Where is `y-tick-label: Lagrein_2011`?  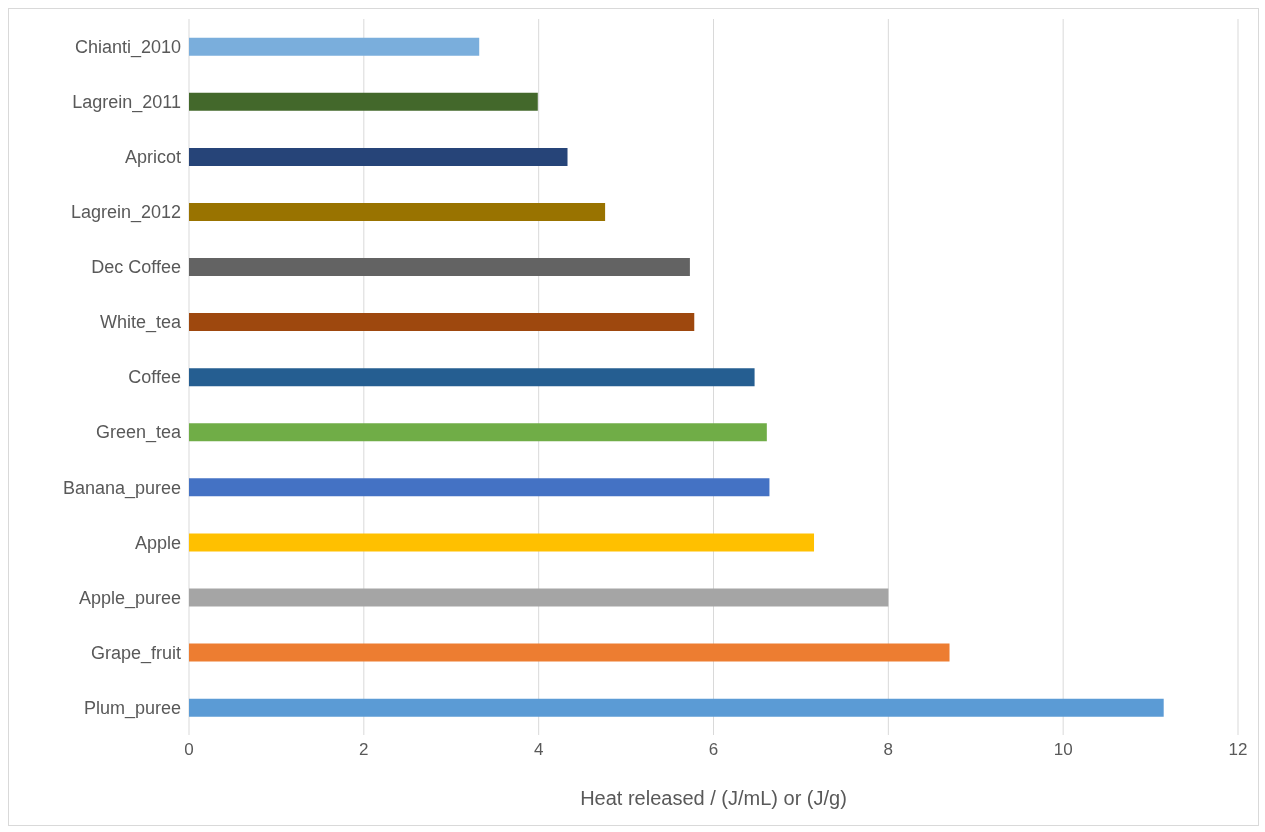
y-tick-label: Lagrein_2011 is located at coordinates (126, 103).